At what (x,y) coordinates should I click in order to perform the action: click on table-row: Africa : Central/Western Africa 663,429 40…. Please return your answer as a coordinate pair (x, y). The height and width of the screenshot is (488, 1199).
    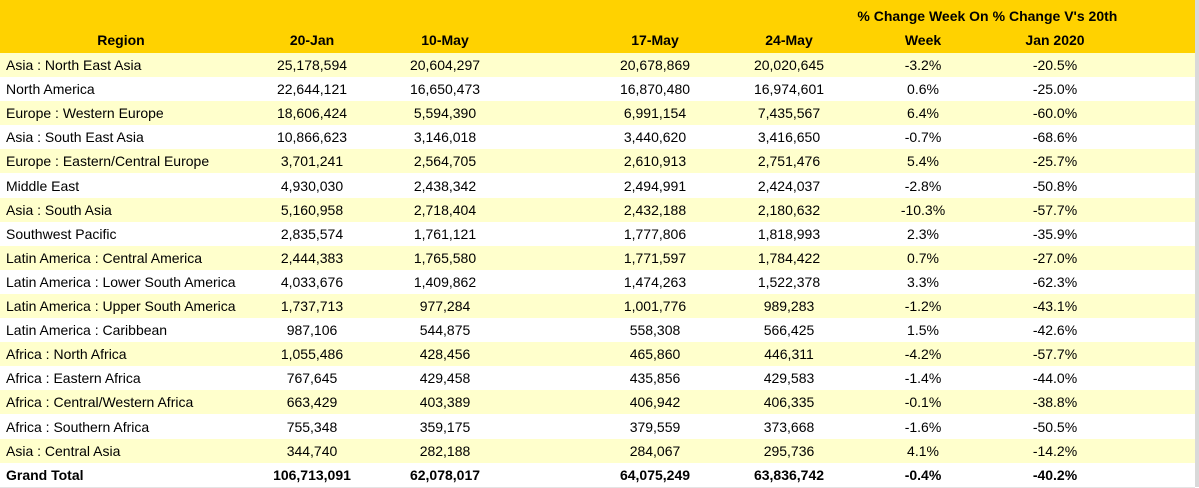
    Looking at the image, I should click on (597, 402).